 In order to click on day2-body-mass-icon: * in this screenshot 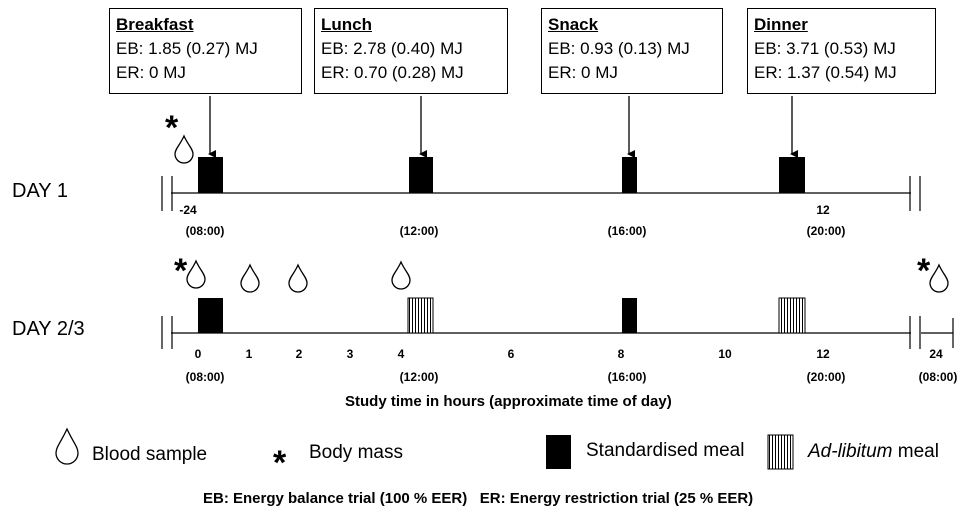, I will do `click(181, 271)`.